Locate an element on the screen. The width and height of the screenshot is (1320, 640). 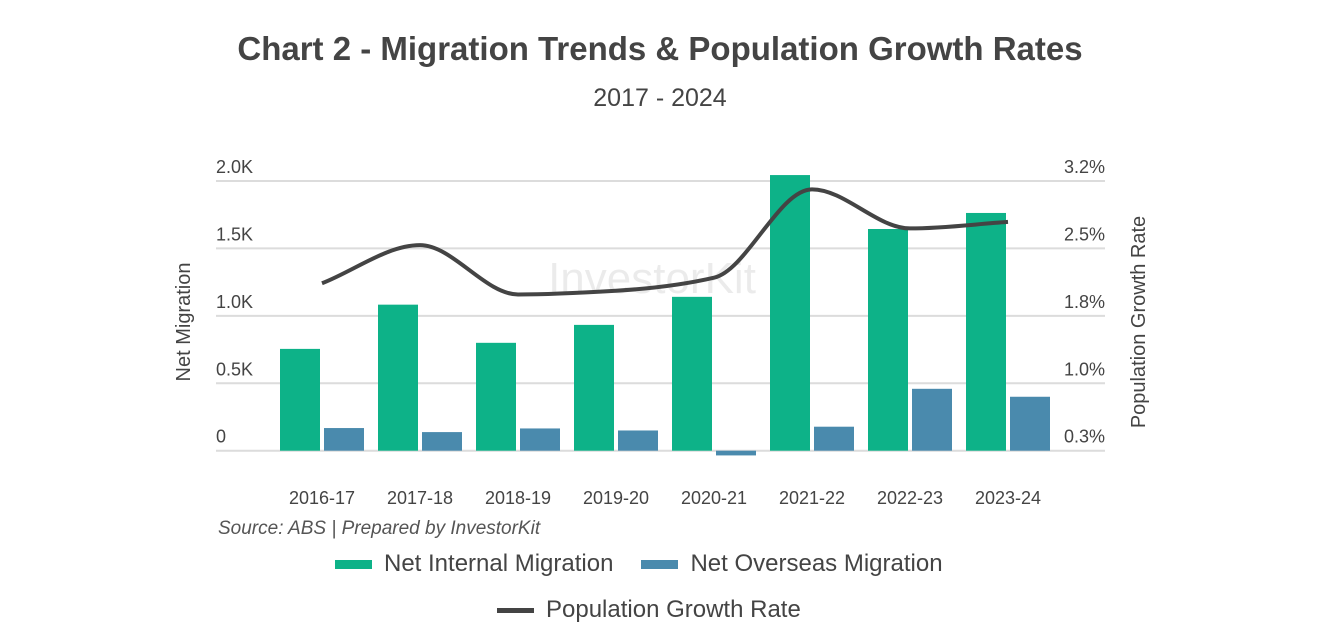
y-tick-label: 0 is located at coordinates (221, 437).